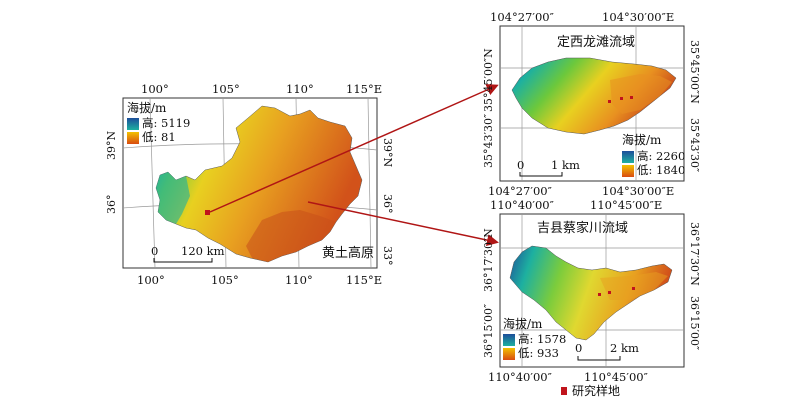  I want to click on inset-bottom-scale-label: 2 km, so click(624, 348).